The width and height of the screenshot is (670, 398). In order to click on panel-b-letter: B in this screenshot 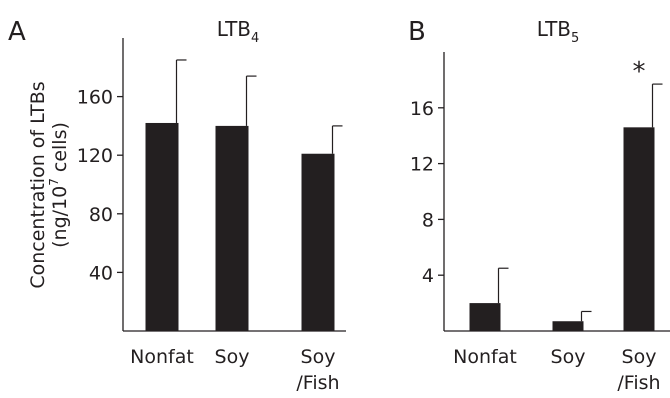, I will do `click(417, 32)`.